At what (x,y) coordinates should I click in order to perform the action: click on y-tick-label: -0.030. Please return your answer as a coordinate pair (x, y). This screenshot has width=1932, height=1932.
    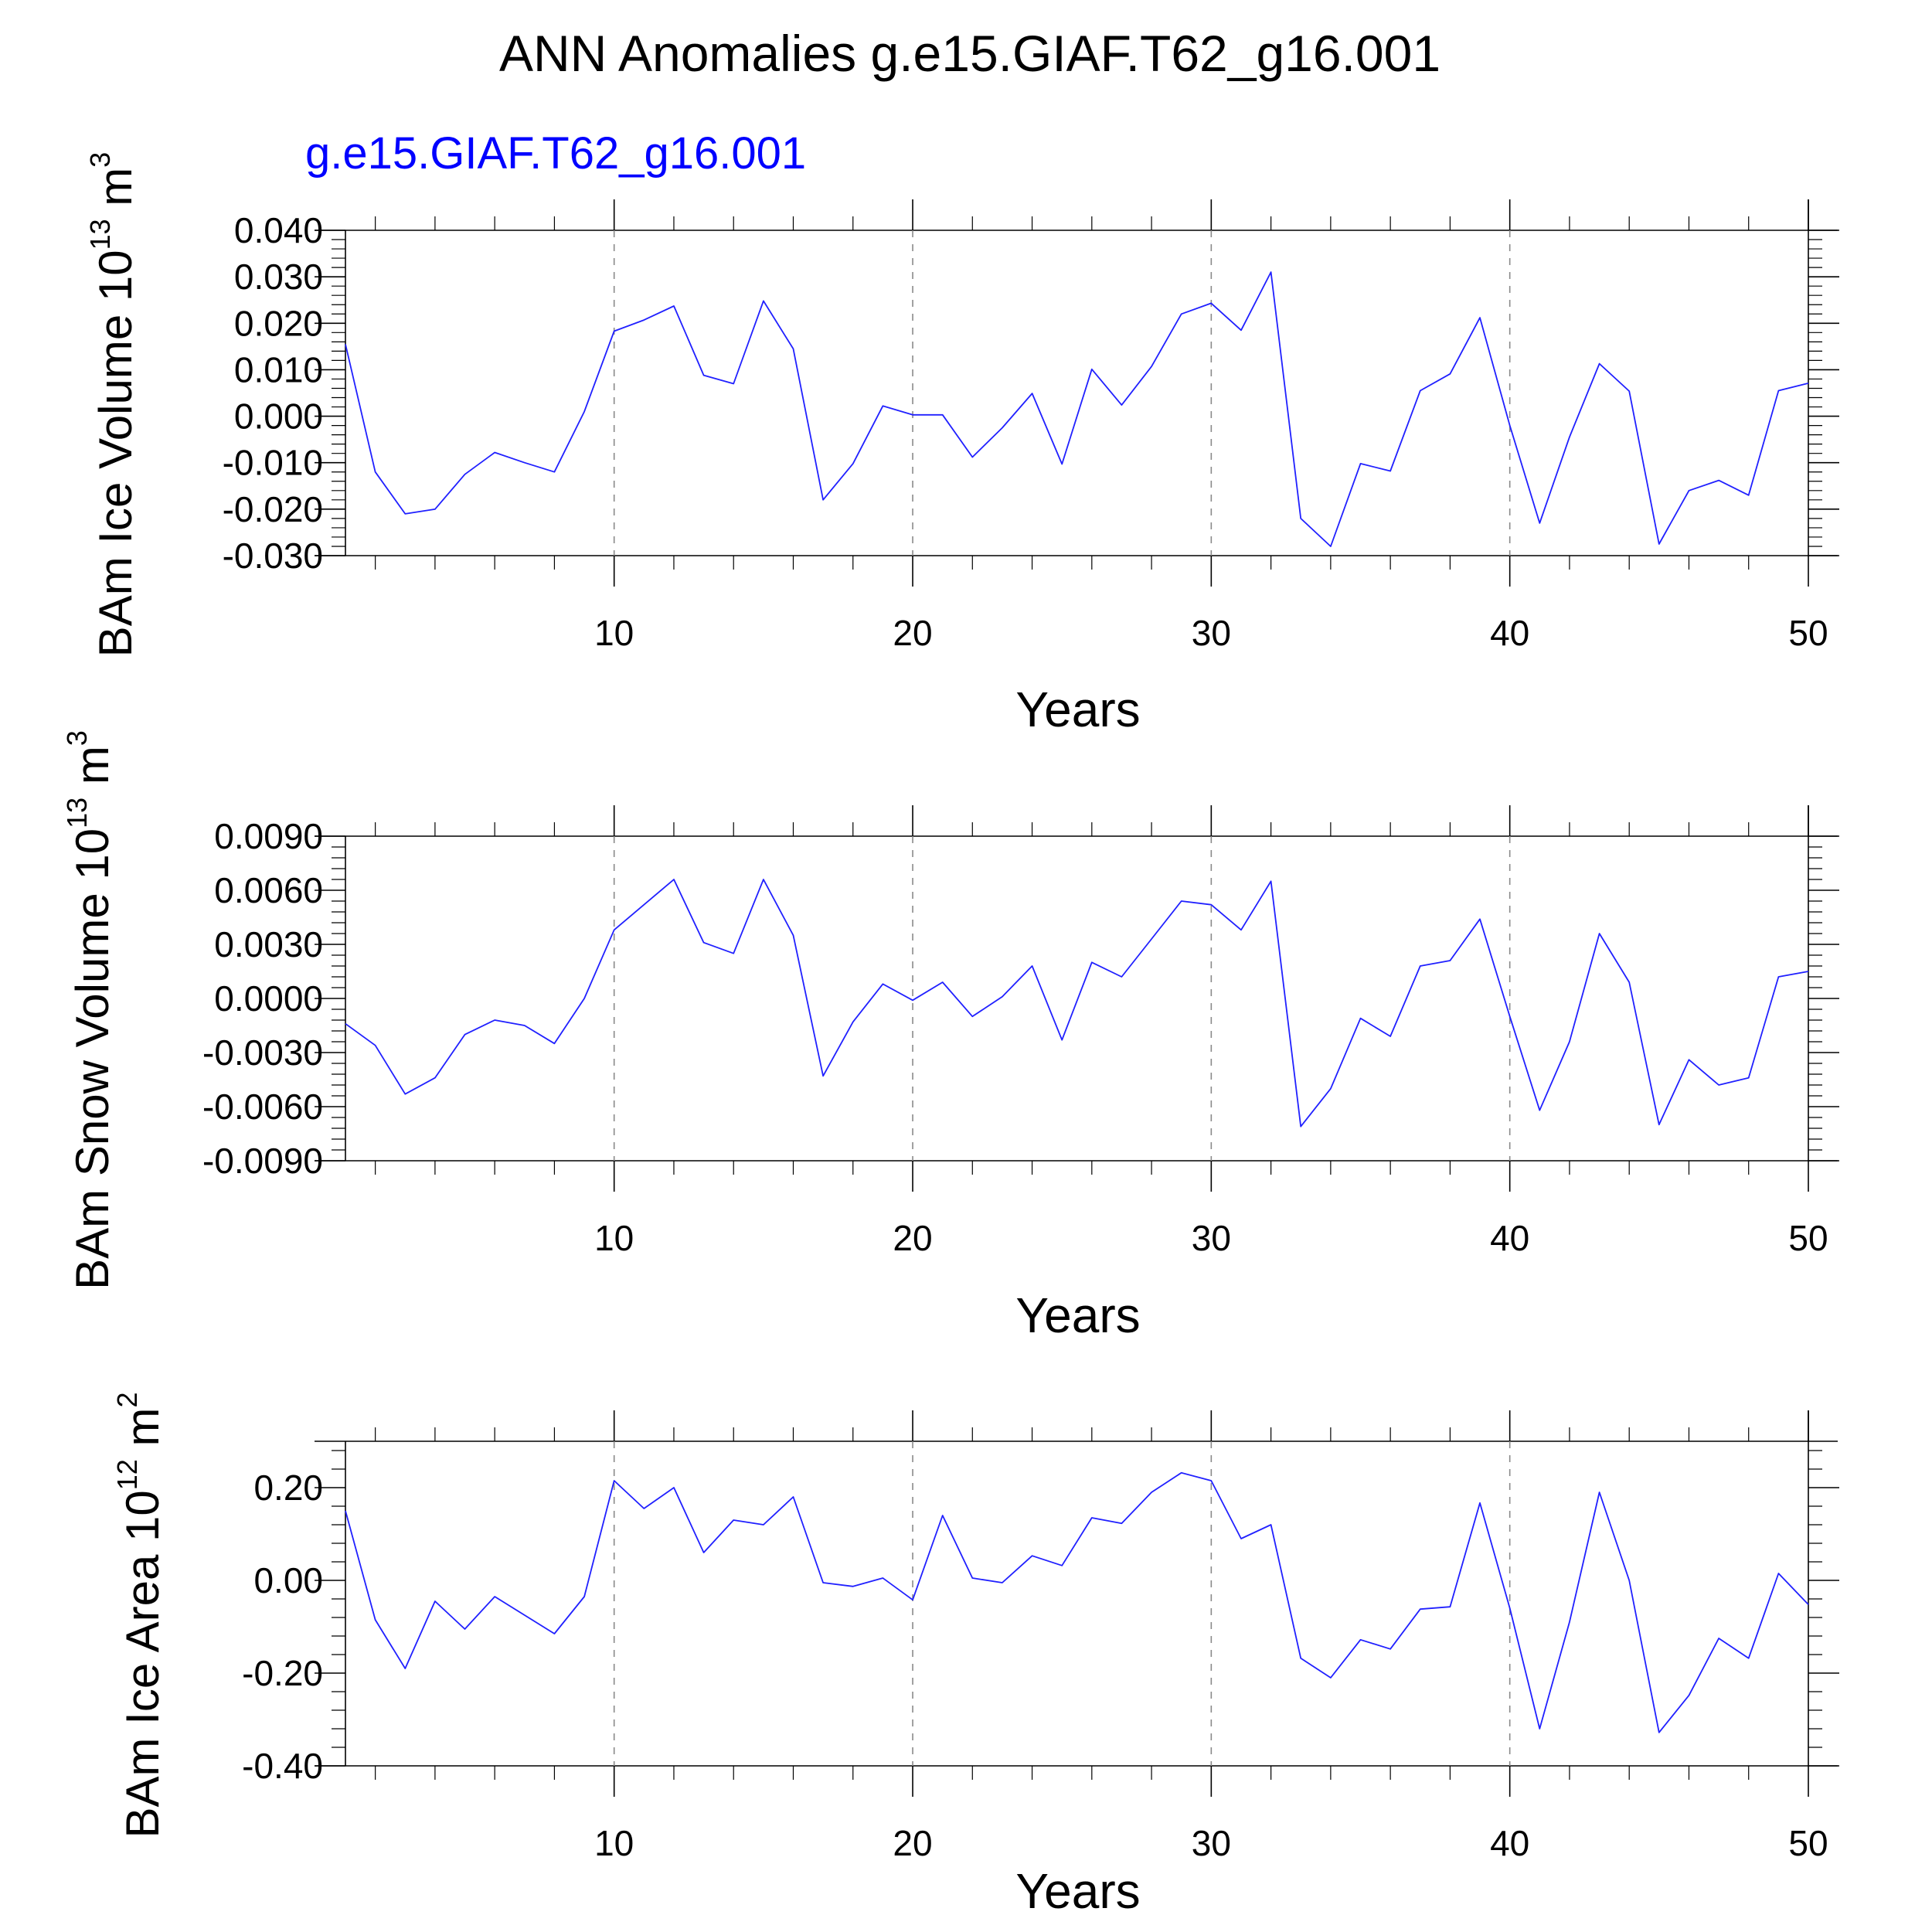
    Looking at the image, I should click on (273, 556).